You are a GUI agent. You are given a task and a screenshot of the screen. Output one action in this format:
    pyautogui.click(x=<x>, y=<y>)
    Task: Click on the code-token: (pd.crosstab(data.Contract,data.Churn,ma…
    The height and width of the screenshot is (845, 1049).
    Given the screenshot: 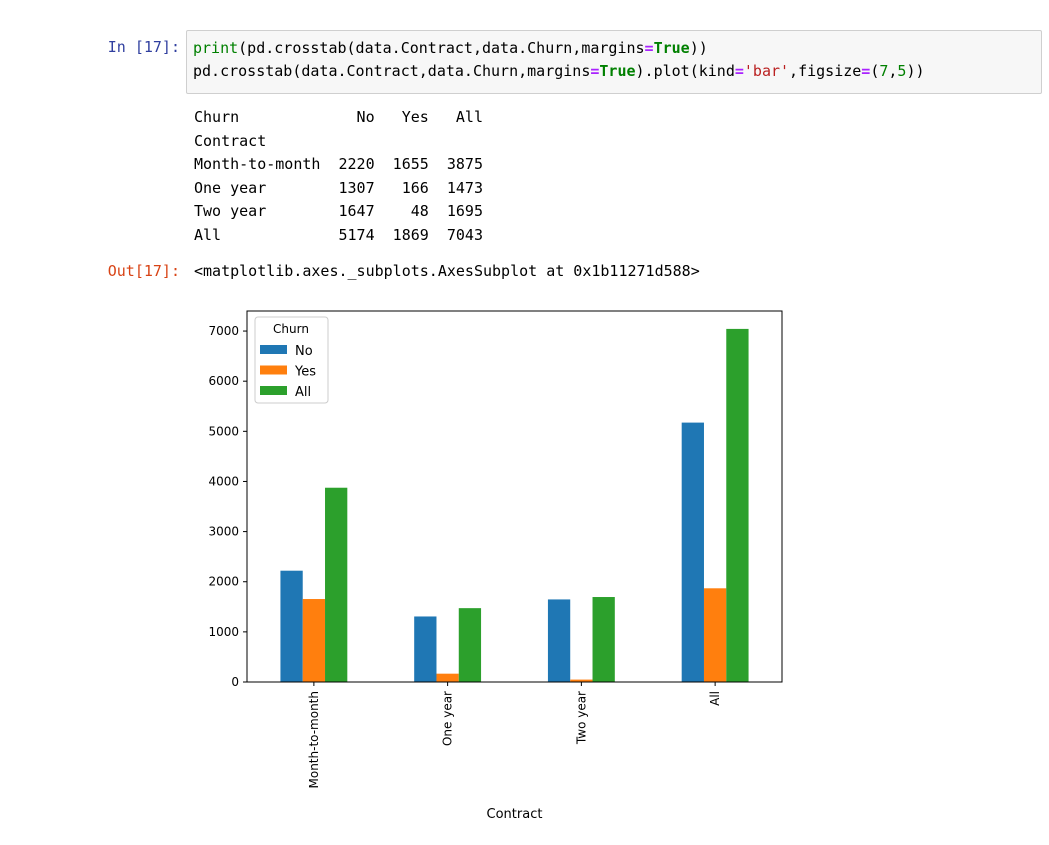 What is the action you would take?
    pyautogui.click(x=441, y=48)
    